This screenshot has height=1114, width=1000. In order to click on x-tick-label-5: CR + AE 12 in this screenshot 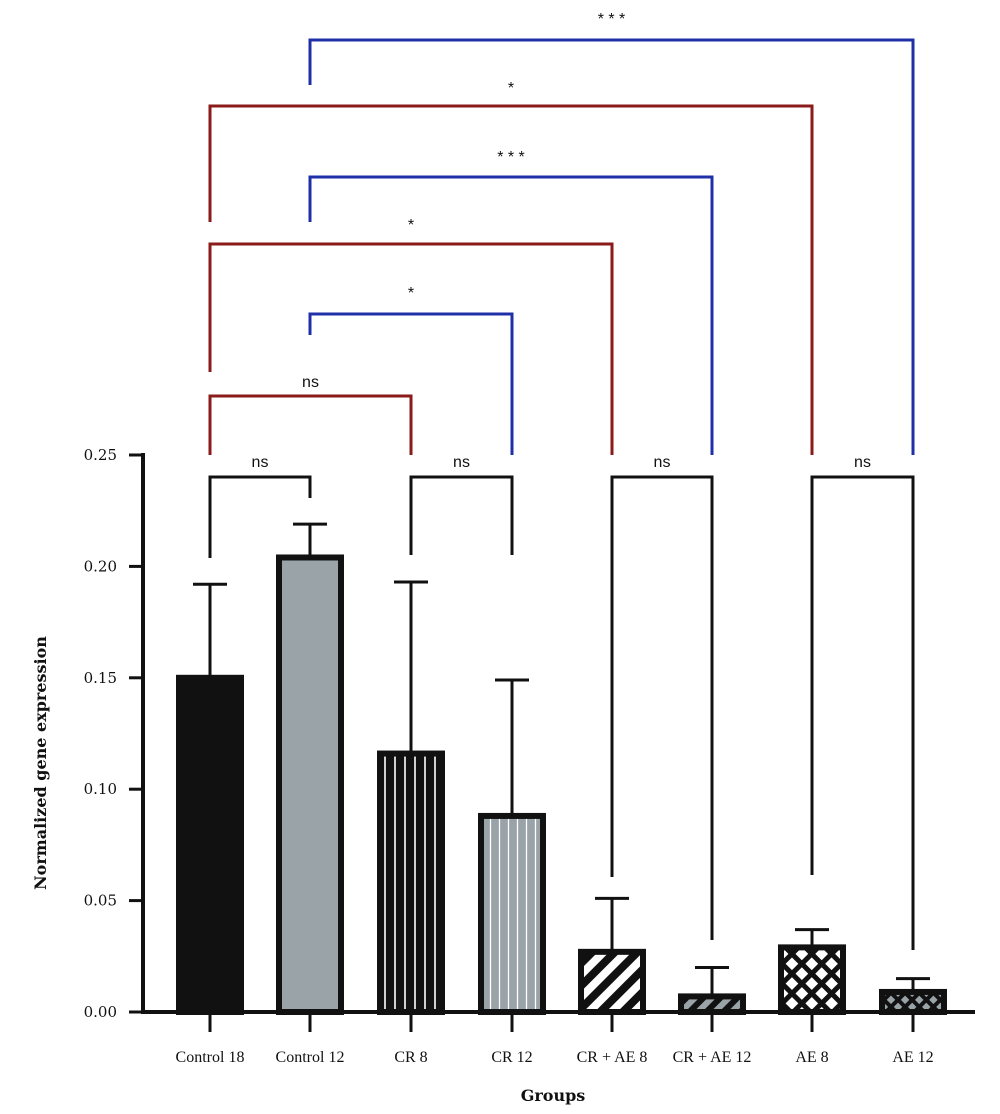, I will do `click(712, 1057)`.